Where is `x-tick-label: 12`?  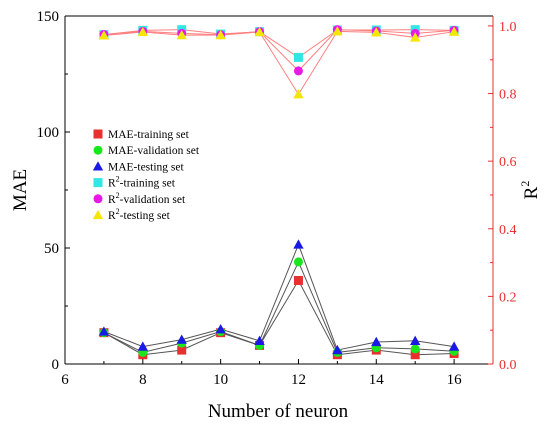 x-tick-label: 12 is located at coordinates (298, 380).